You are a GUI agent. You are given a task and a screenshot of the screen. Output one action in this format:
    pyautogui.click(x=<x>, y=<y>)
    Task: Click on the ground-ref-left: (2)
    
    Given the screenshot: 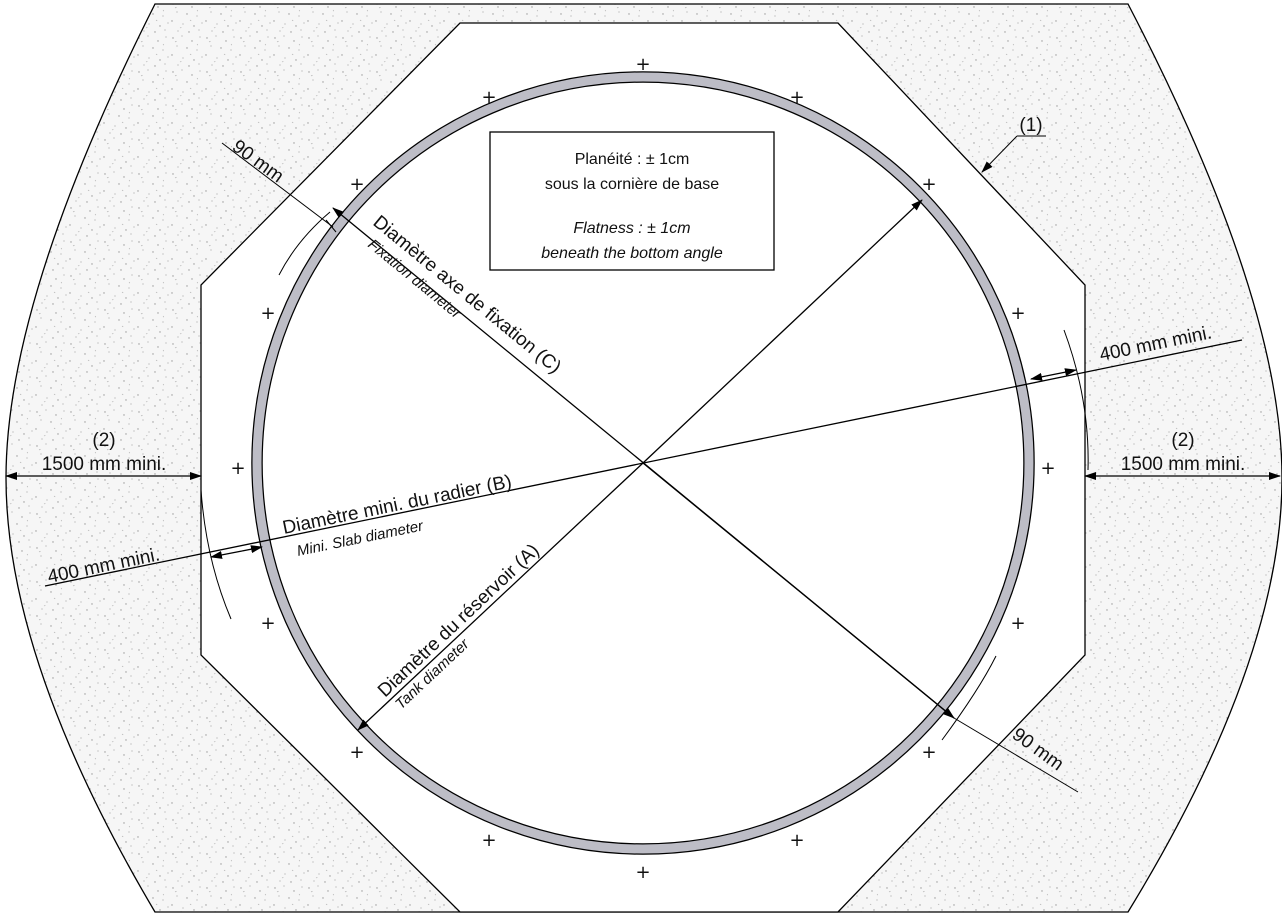 What is the action you would take?
    pyautogui.click(x=103, y=440)
    